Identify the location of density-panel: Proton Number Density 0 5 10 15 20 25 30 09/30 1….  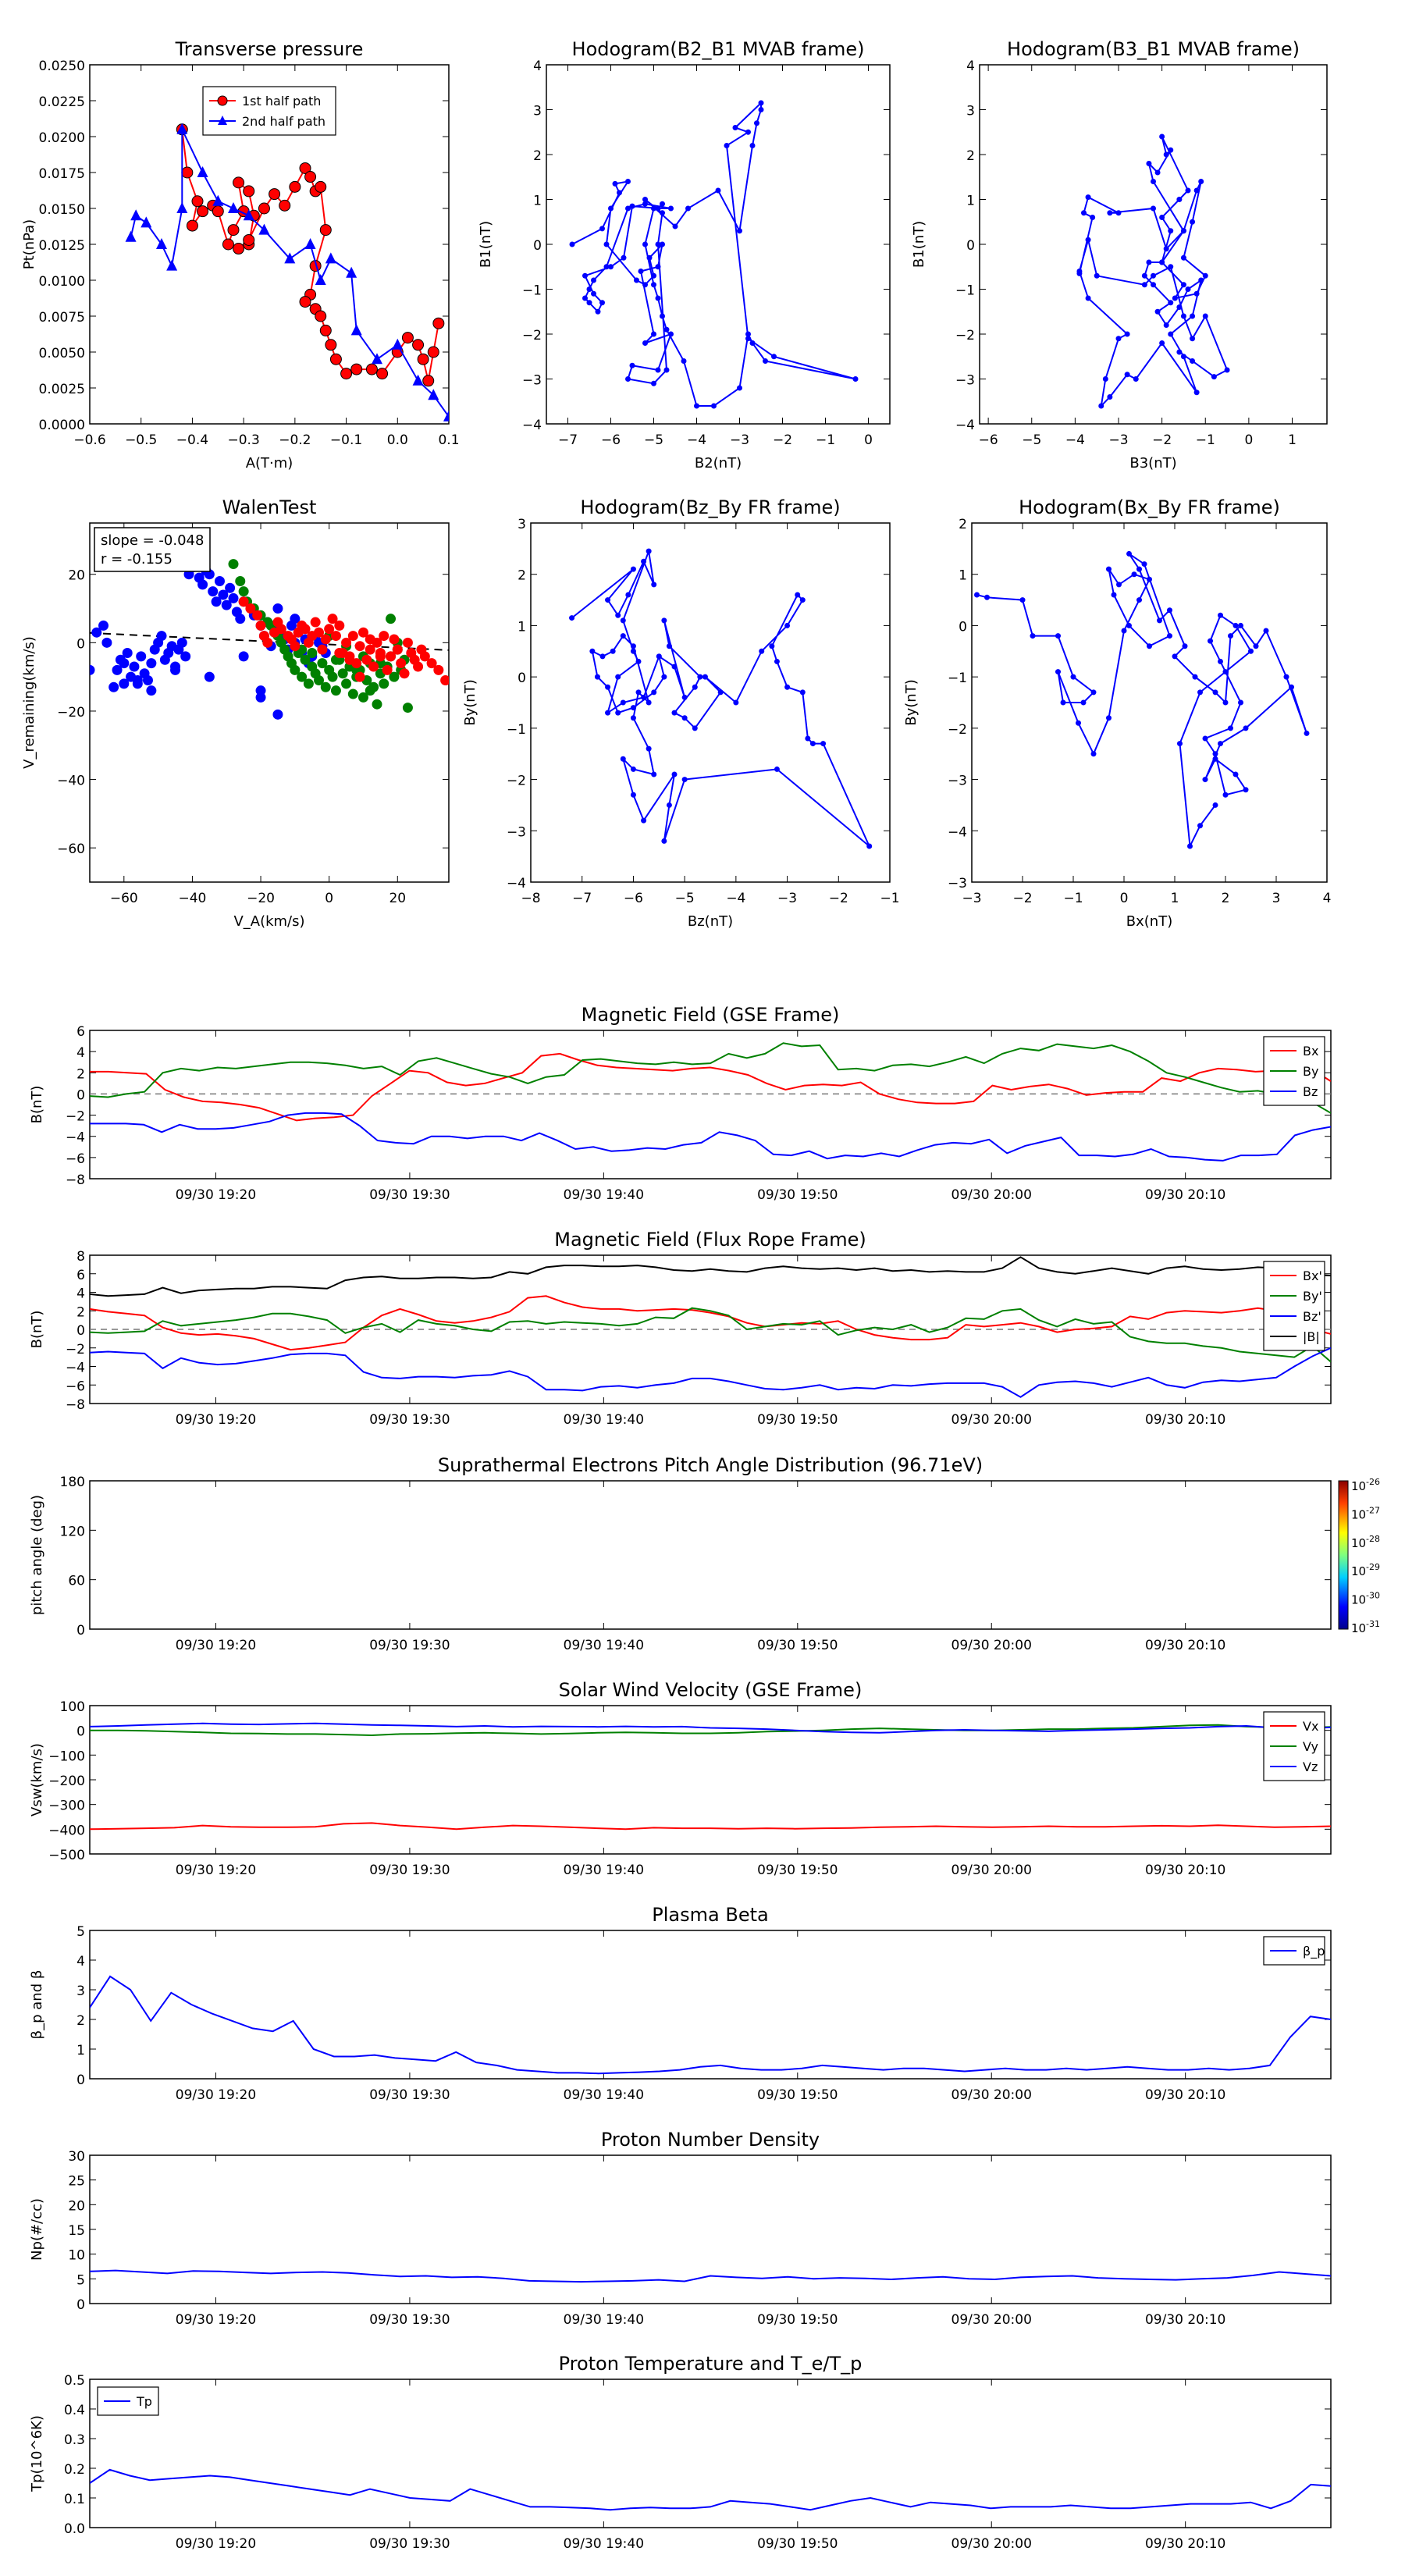
(681, 2228).